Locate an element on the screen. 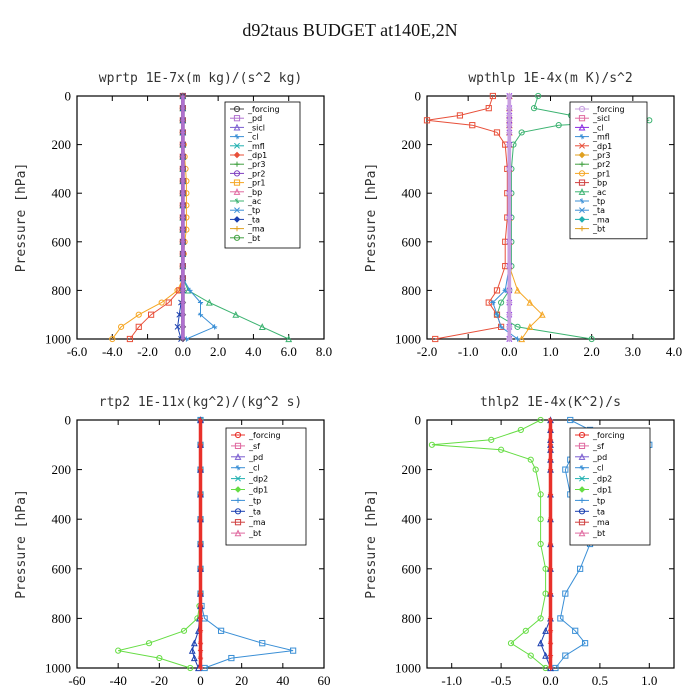 The height and width of the screenshot is (700, 700). legend-label: _cl is located at coordinates (598, 127).